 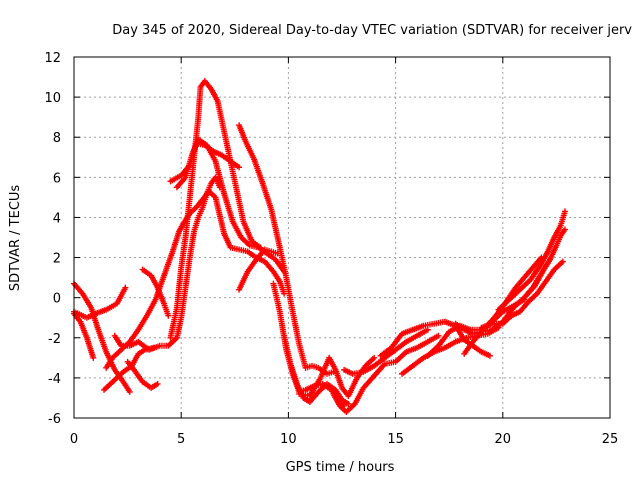 I want to click on y-tick-label: 2, so click(x=57, y=259).